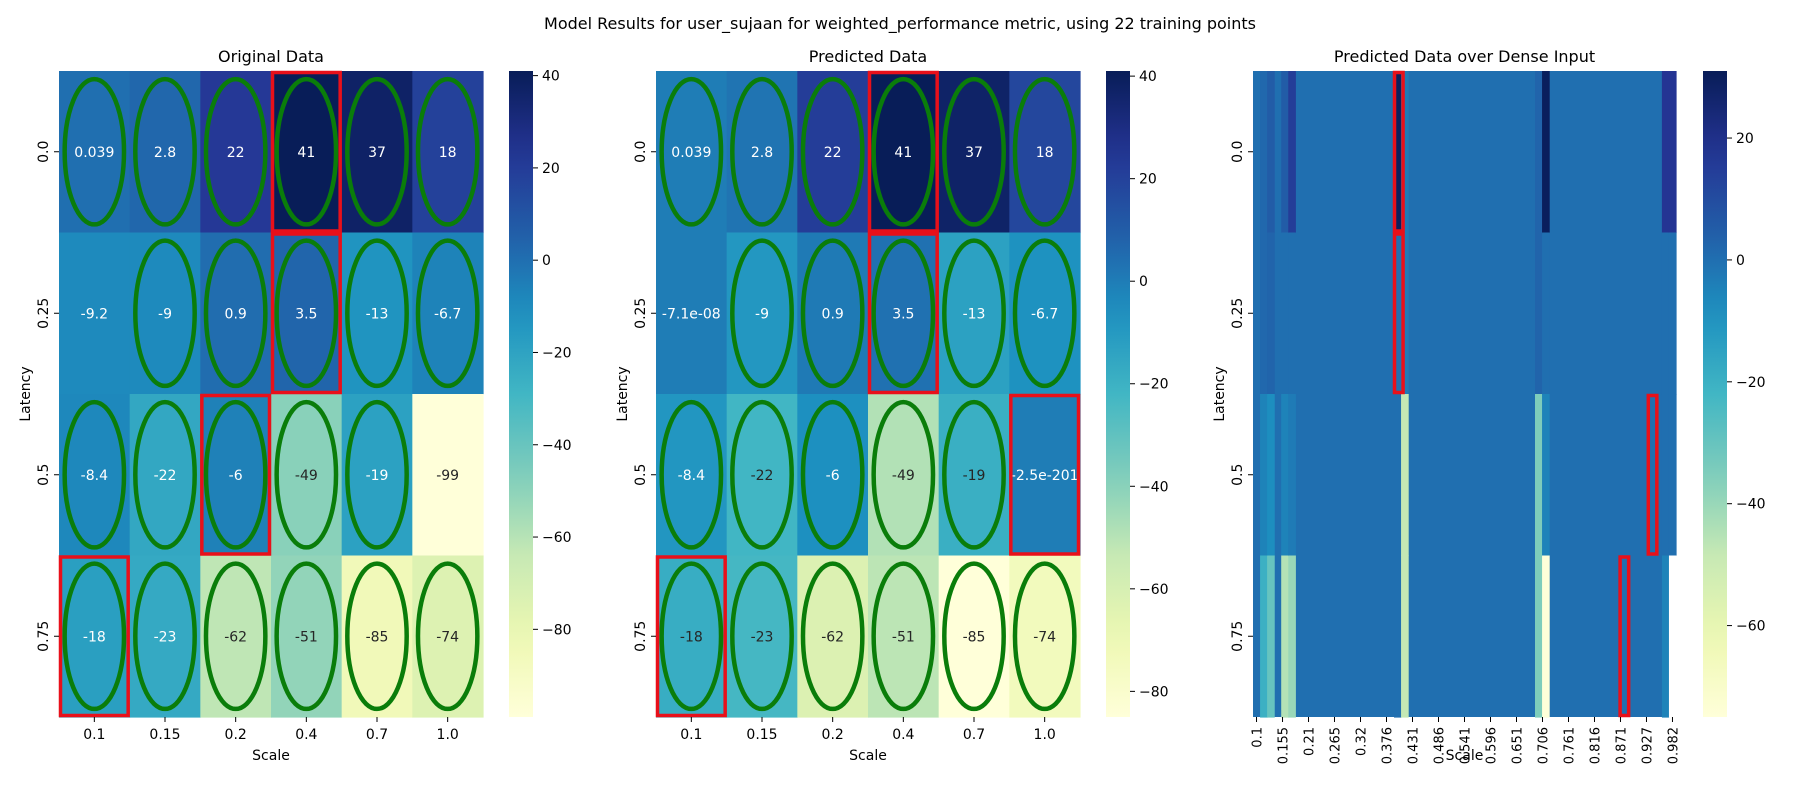 This screenshot has height=800, width=1800. I want to click on cell-value: -22, so click(762, 476).